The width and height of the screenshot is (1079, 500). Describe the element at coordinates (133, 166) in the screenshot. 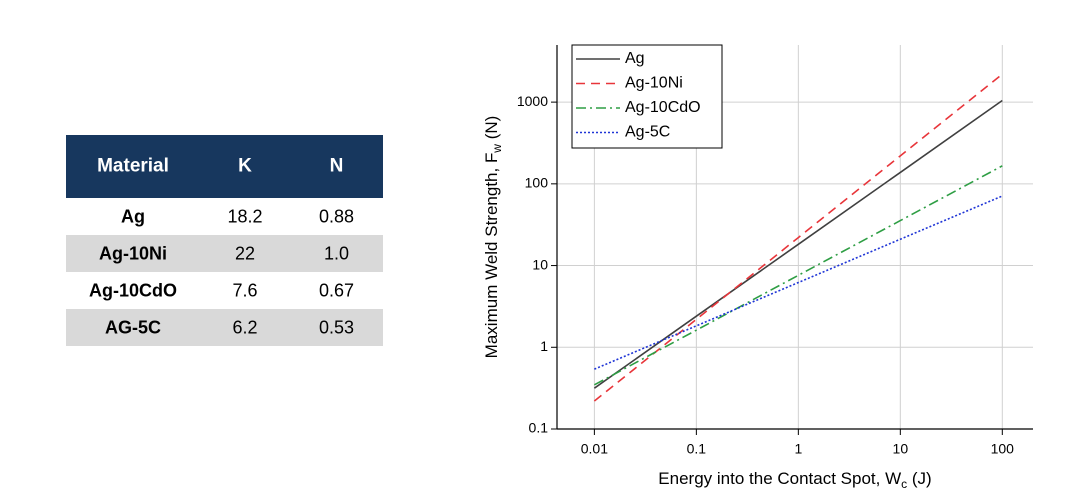

I see `table-header-cell: Material` at that location.